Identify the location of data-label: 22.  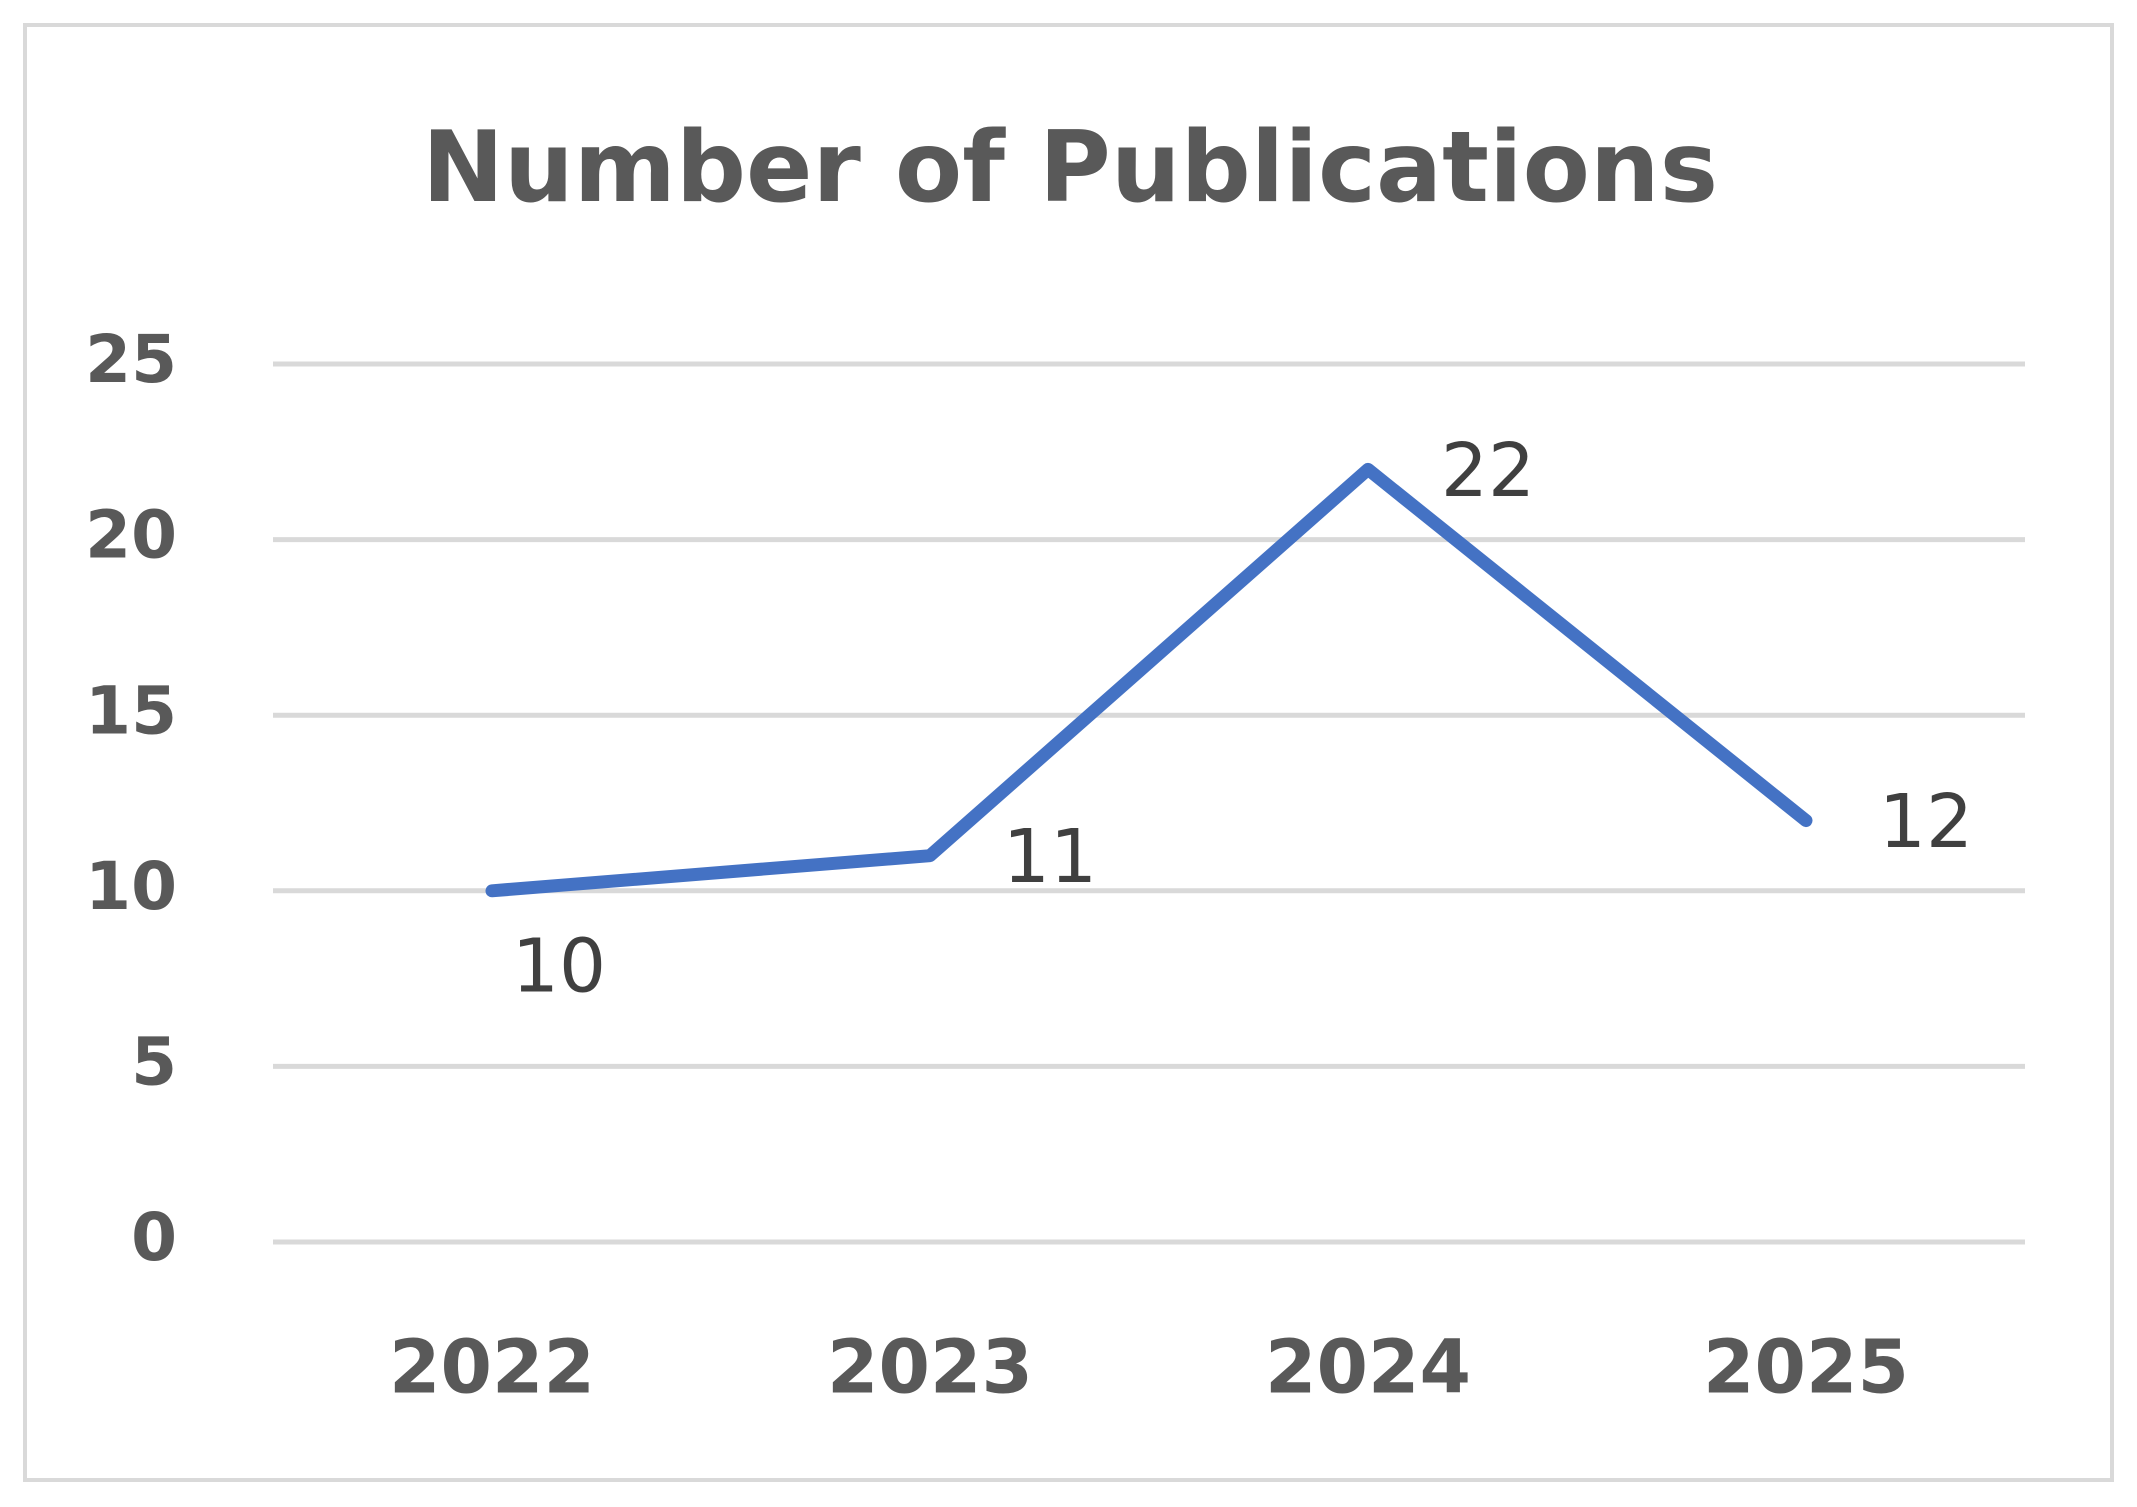
(1488, 471).